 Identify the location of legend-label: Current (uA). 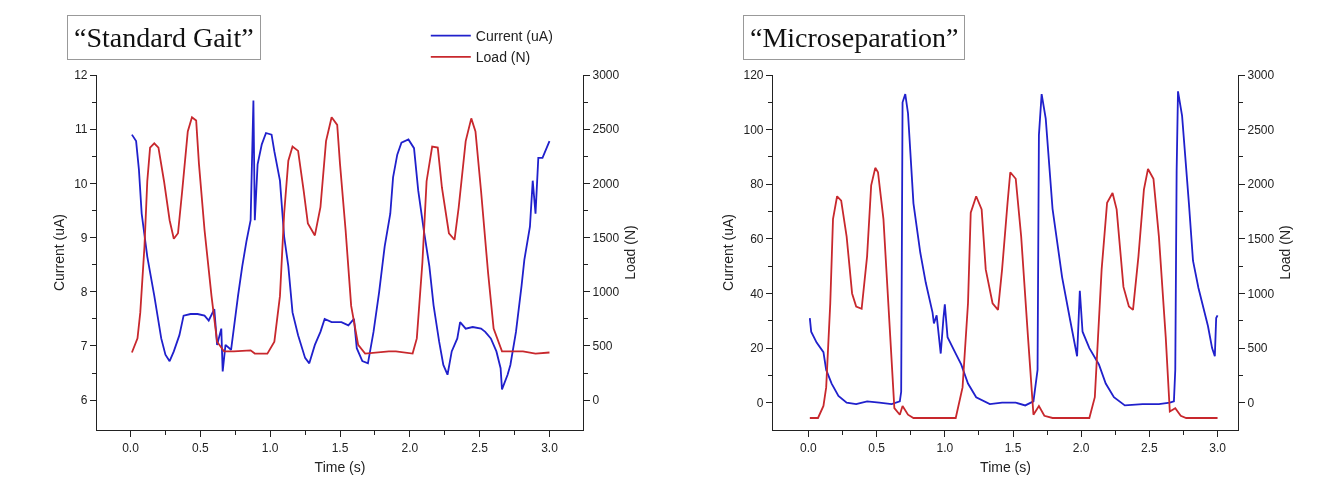
(514, 36).